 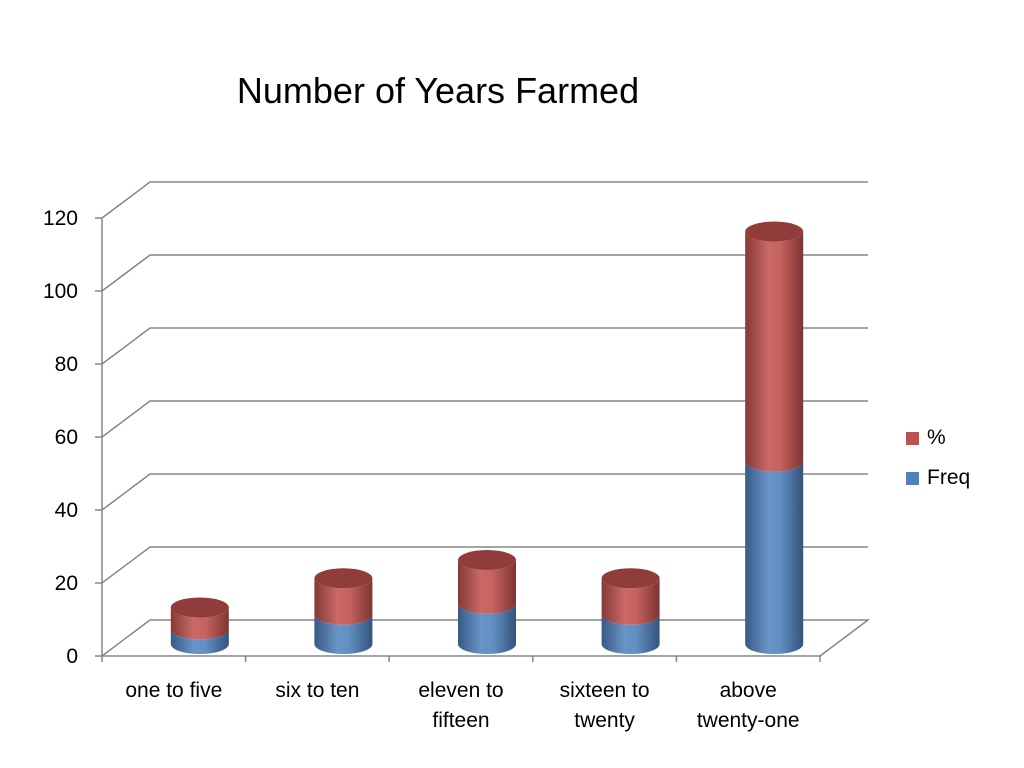 What do you see at coordinates (66, 437) in the screenshot?
I see `y-tick-label: 60` at bounding box center [66, 437].